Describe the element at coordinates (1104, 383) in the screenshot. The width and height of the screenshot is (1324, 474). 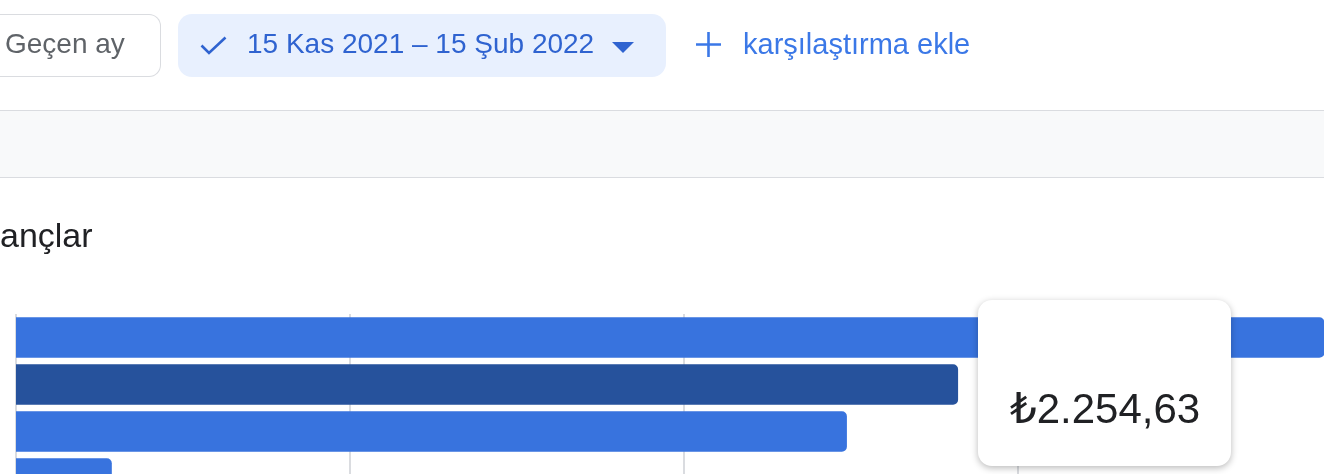
I see `tooltip: ₺2.254,63` at that location.